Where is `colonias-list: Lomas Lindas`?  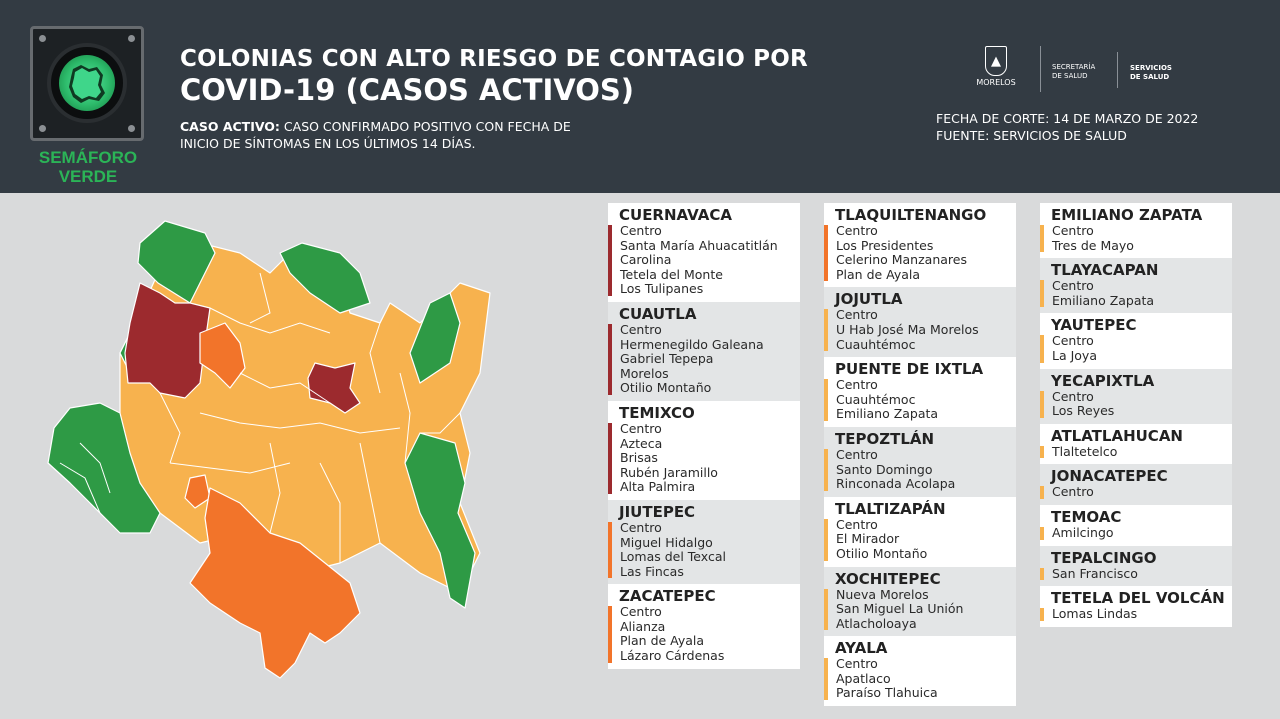
colonias-list: Lomas Lindas is located at coordinates (1136, 614).